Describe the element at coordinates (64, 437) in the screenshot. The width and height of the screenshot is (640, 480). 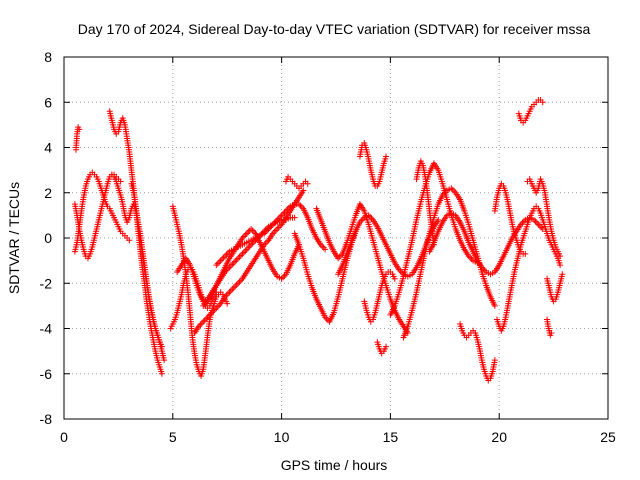
I see `x-tick-label: 0` at that location.